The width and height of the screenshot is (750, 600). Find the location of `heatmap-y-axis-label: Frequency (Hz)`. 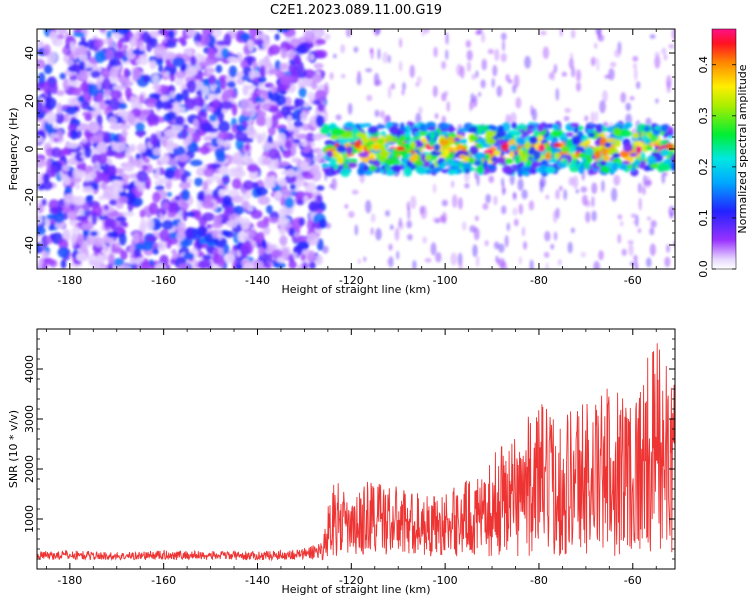

heatmap-y-axis-label: Frequency (Hz) is located at coordinates (13, 149).